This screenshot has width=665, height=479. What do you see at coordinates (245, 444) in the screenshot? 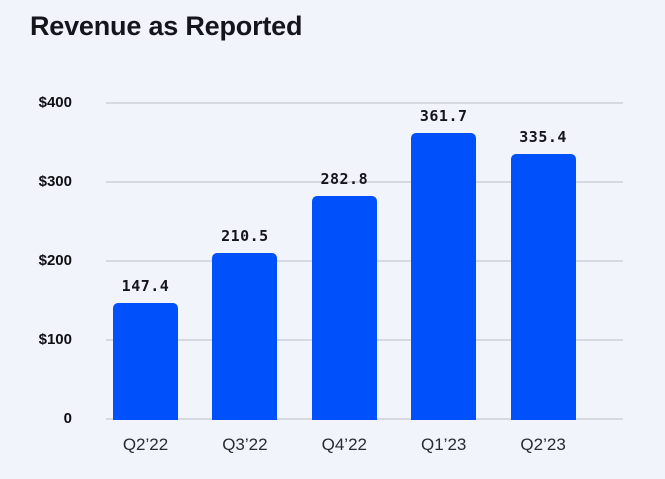
I see `x-axis-tick-label: Q3’22` at bounding box center [245, 444].